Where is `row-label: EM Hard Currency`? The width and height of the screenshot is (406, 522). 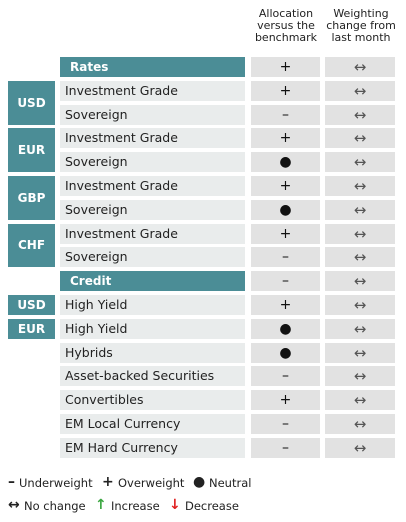 row-label: EM Hard Currency is located at coordinates (152, 447).